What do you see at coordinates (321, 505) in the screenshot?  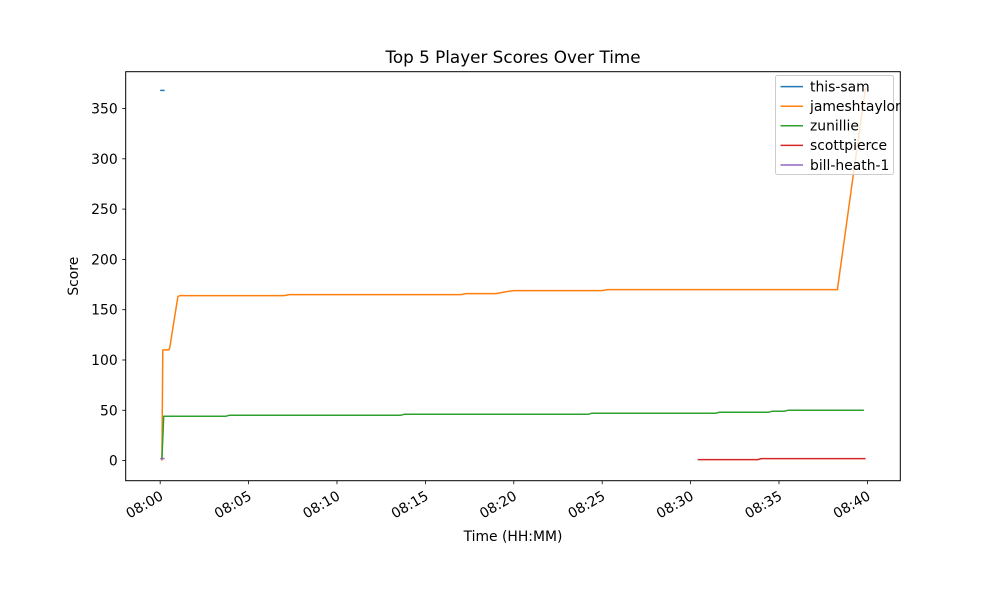 I see `x-tick-label: 08:10` at bounding box center [321, 505].